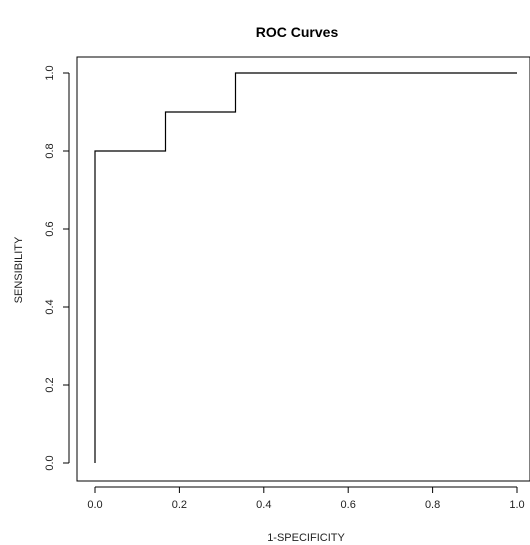  Describe the element at coordinates (50, 306) in the screenshot. I see `y-tick-label: 0.4` at that location.